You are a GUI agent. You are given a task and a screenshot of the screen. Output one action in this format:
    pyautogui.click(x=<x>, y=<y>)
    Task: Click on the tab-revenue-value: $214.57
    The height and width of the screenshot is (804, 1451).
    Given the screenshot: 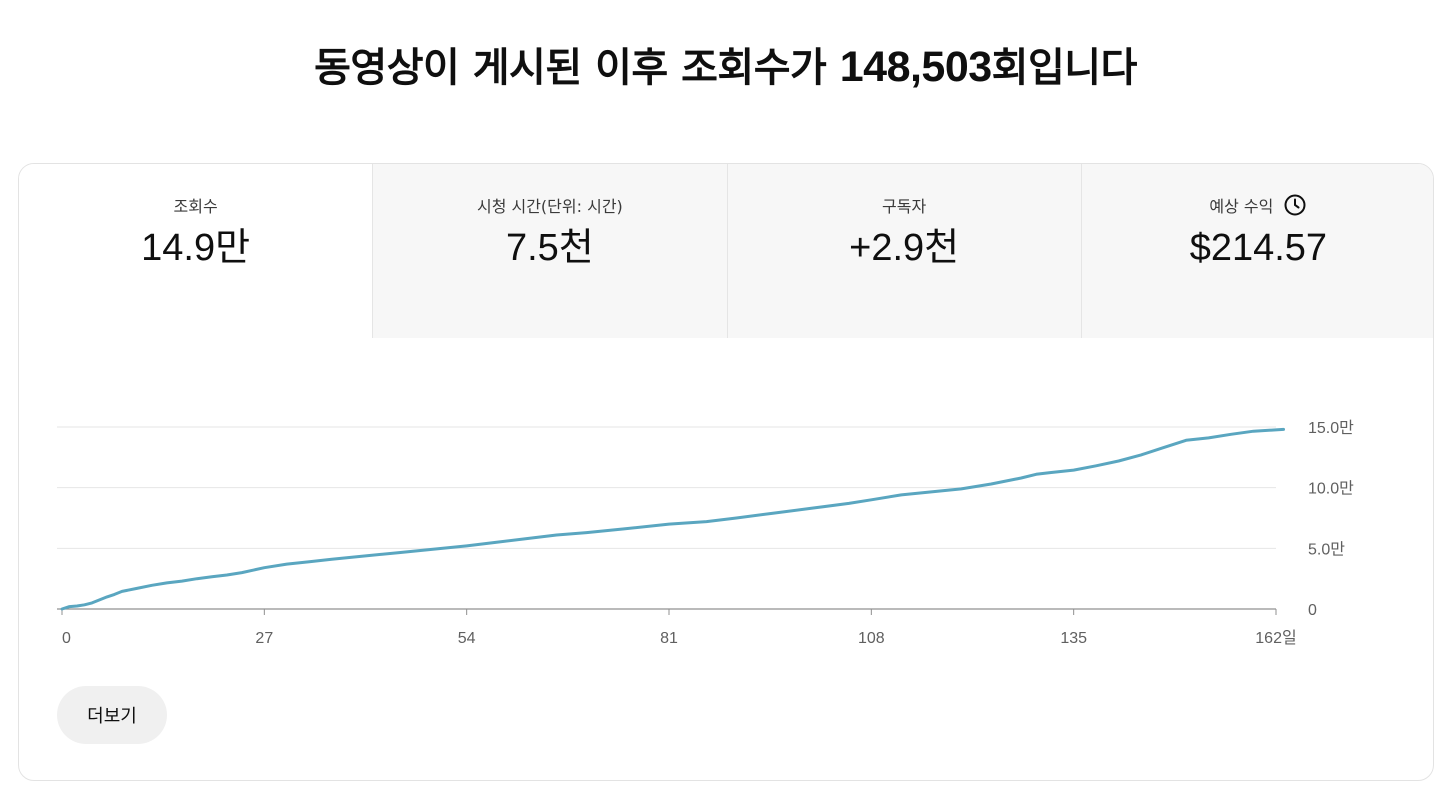 What is the action you would take?
    pyautogui.click(x=1258, y=248)
    